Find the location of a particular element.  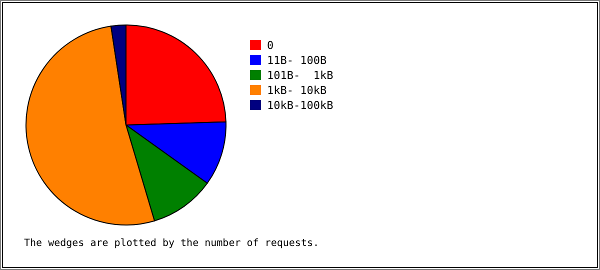

legend-label: 10kB-100kB is located at coordinates (300, 105).